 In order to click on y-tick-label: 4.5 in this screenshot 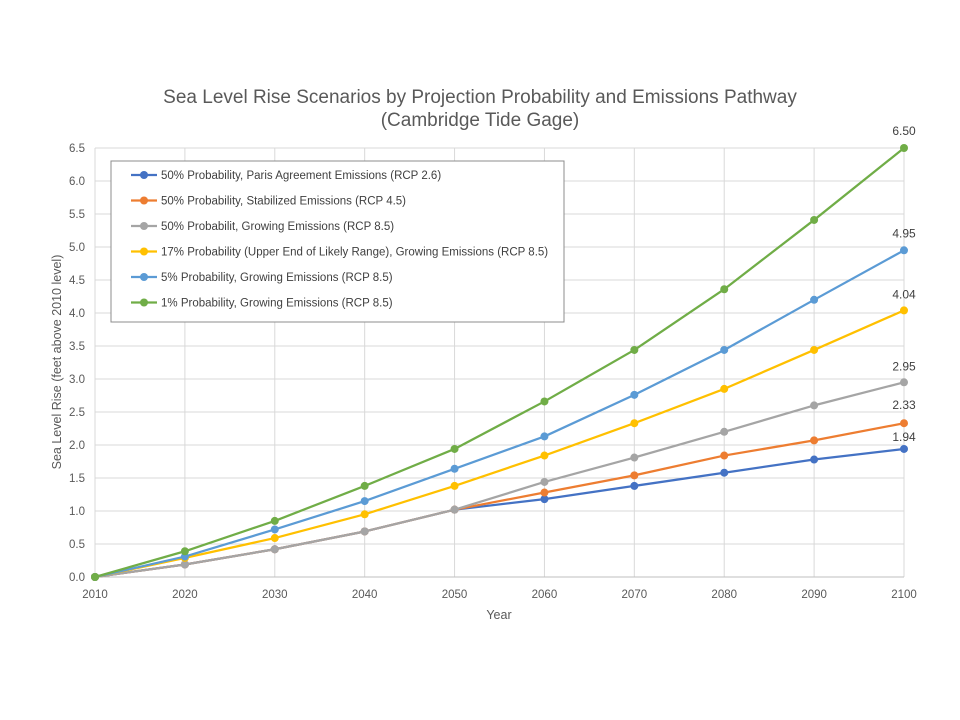, I will do `click(77, 281)`.